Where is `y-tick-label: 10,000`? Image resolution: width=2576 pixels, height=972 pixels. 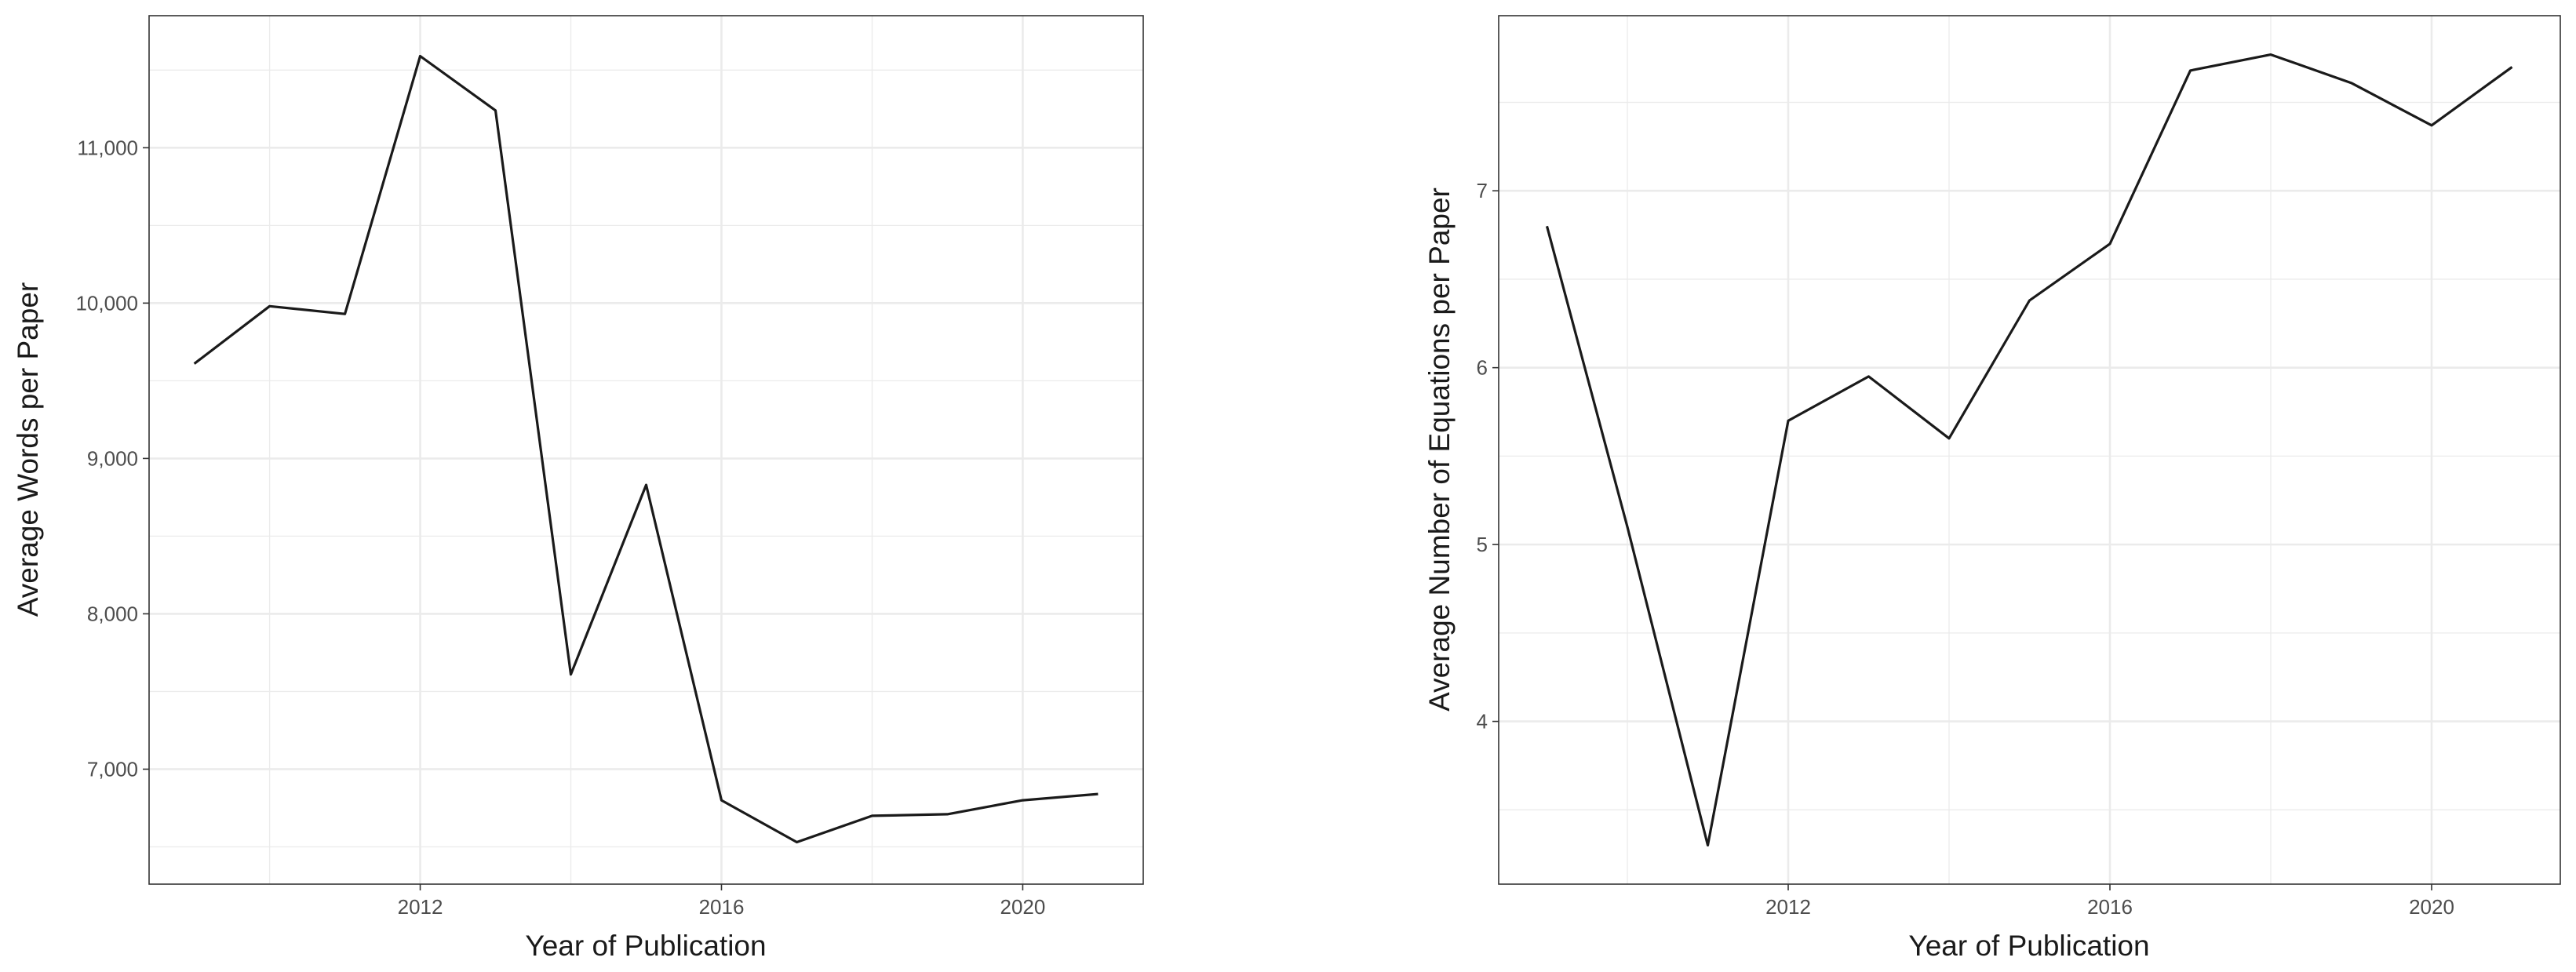
y-tick-label: 10,000 is located at coordinates (106, 303).